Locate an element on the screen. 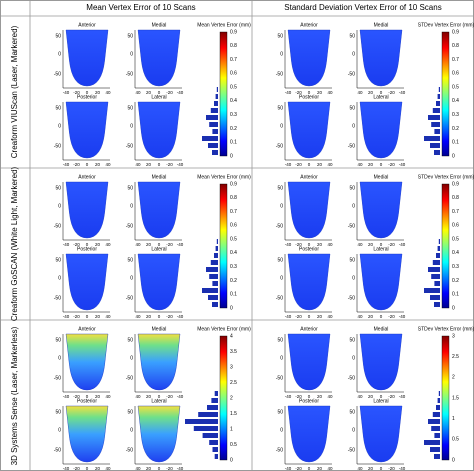 This screenshot has height=471, width=474. colorbar-tick: 1 is located at coordinates (231, 429).